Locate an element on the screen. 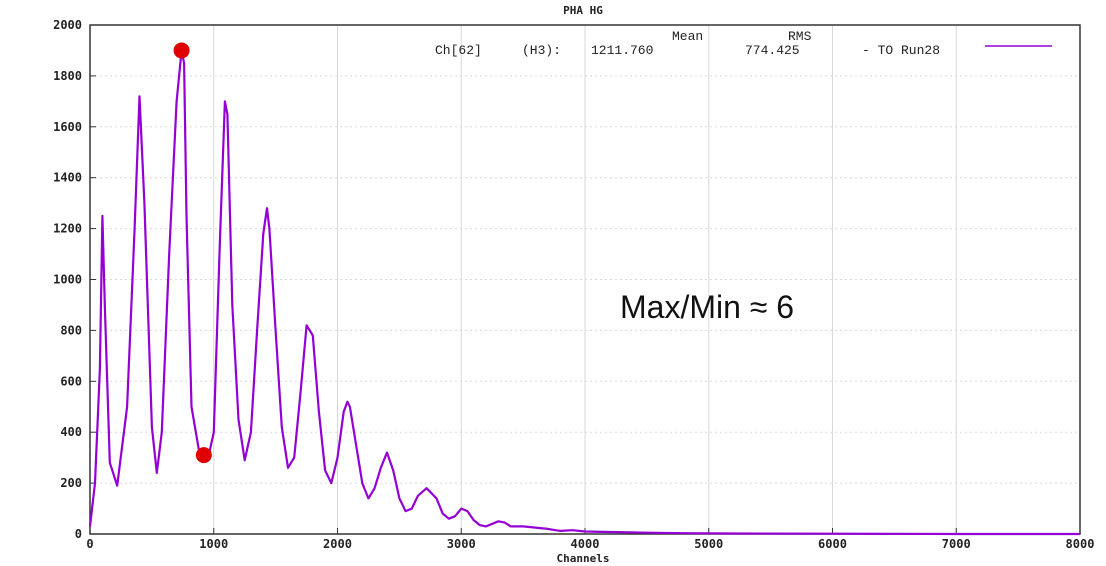 The width and height of the screenshot is (1106, 566). x-tick-label: 7000 is located at coordinates (956, 544).